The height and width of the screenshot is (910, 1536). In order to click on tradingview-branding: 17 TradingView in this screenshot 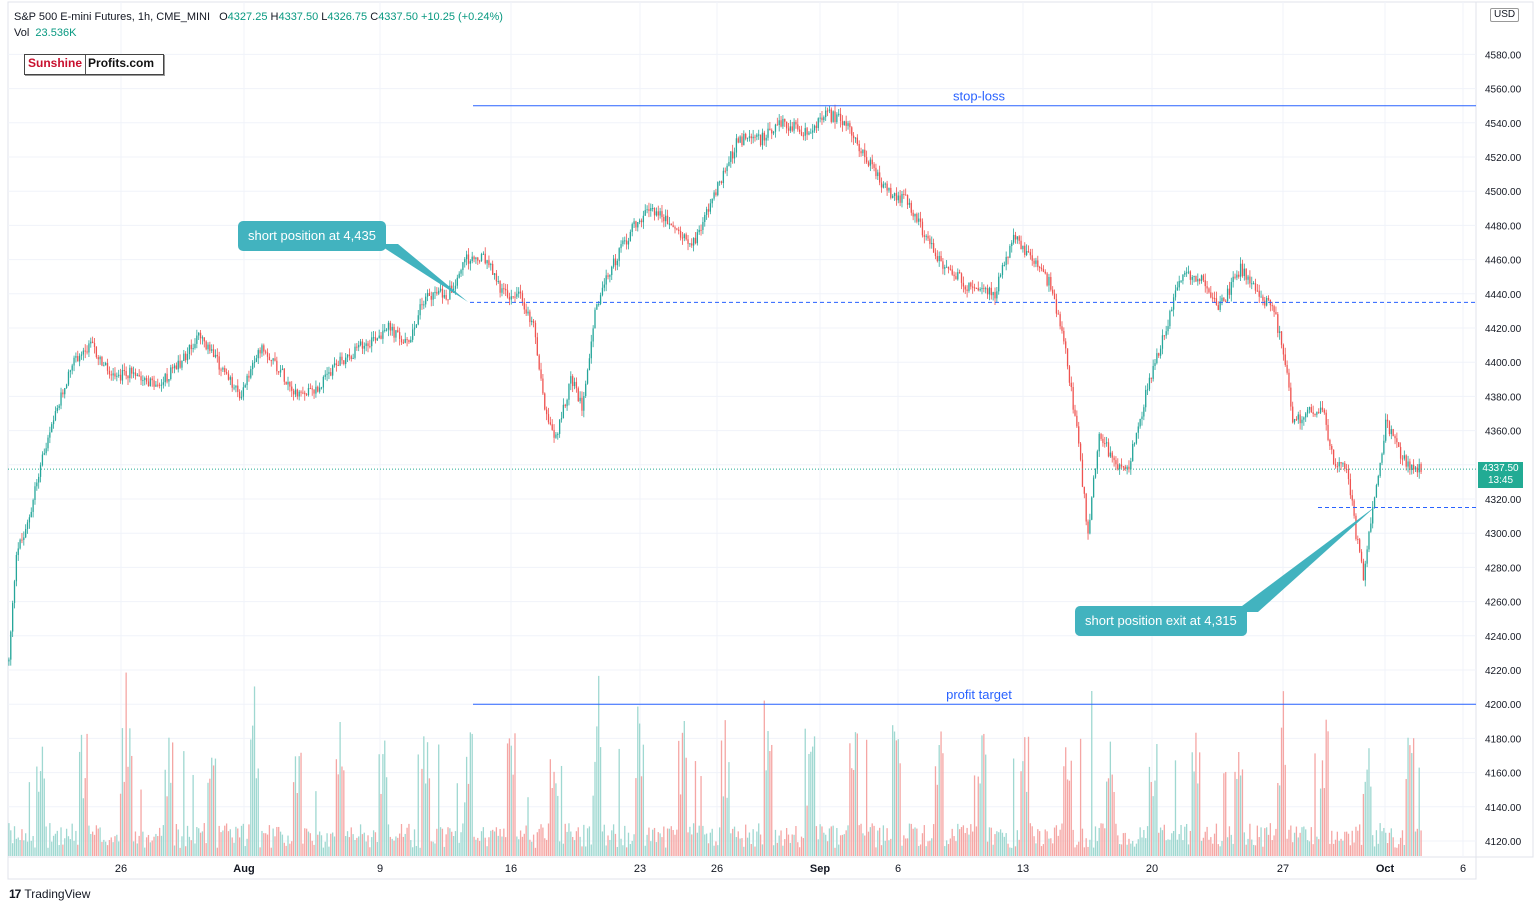, I will do `click(49, 894)`.